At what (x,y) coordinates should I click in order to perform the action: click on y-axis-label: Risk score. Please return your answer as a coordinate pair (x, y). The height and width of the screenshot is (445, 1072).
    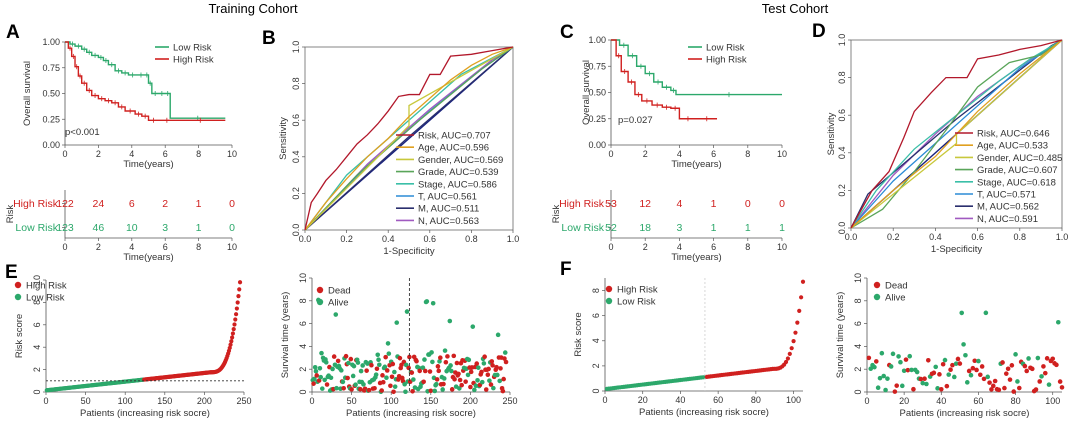
    Looking at the image, I should click on (578, 334).